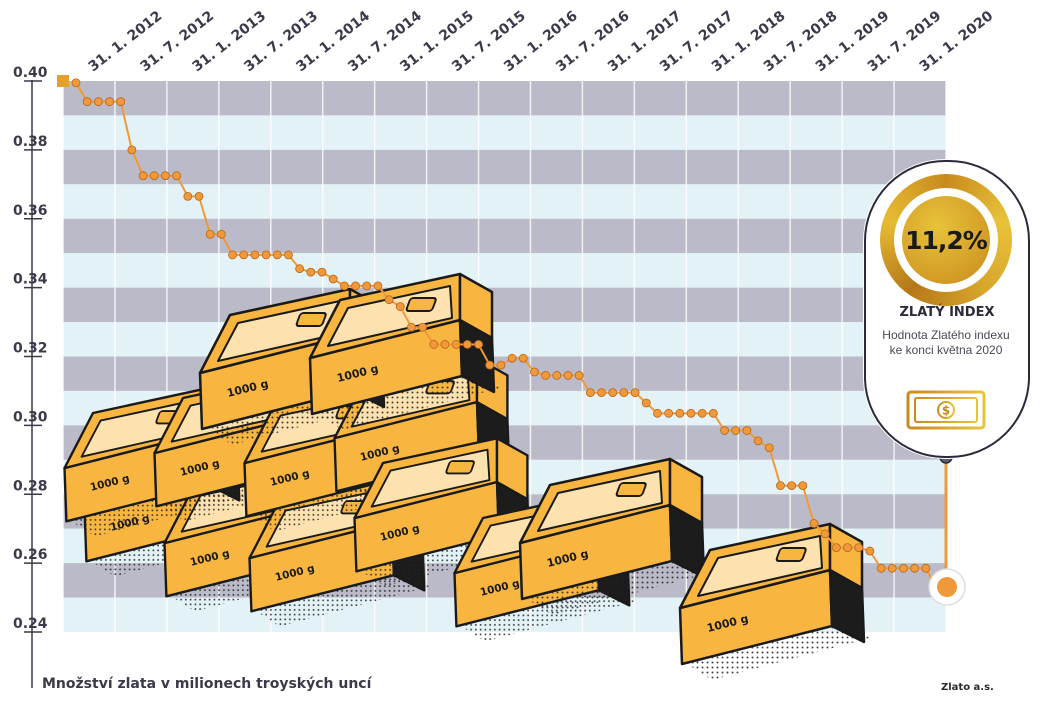 Image resolution: width=1045 pixels, height=704 pixels. I want to click on source-label: Zlato a.s., so click(967, 687).